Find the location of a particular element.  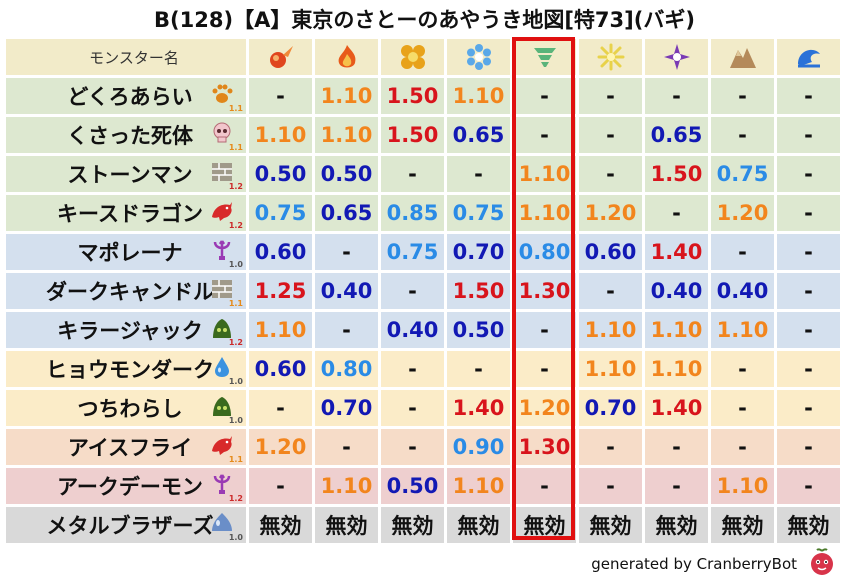

monster-name-cell: アイスフライ 1.1 is located at coordinates (126, 447).